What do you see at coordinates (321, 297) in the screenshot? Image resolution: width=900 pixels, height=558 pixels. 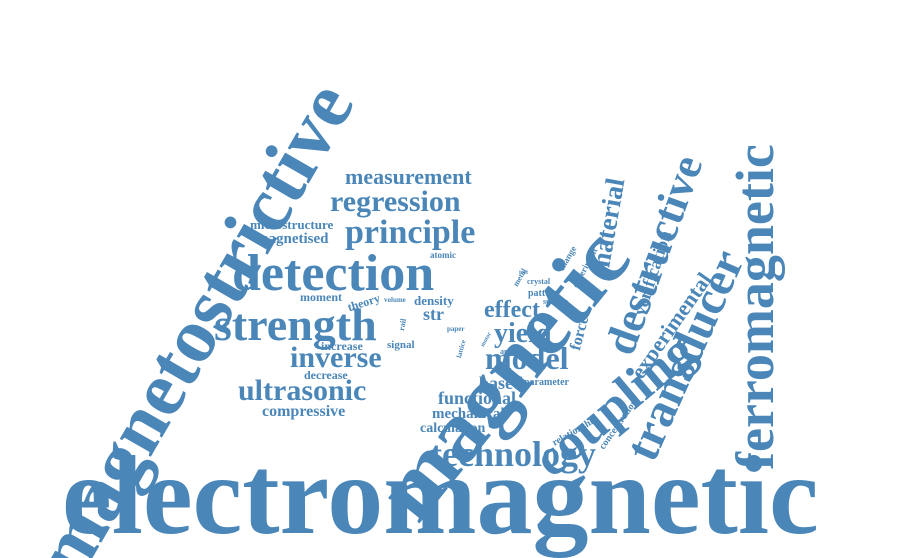 I see `word-moment: moment` at bounding box center [321, 297].